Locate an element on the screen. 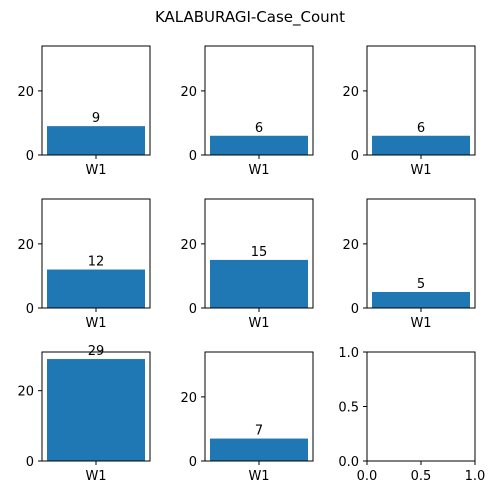 The image size is (500, 500). bar-value-label: 7 is located at coordinates (259, 431).